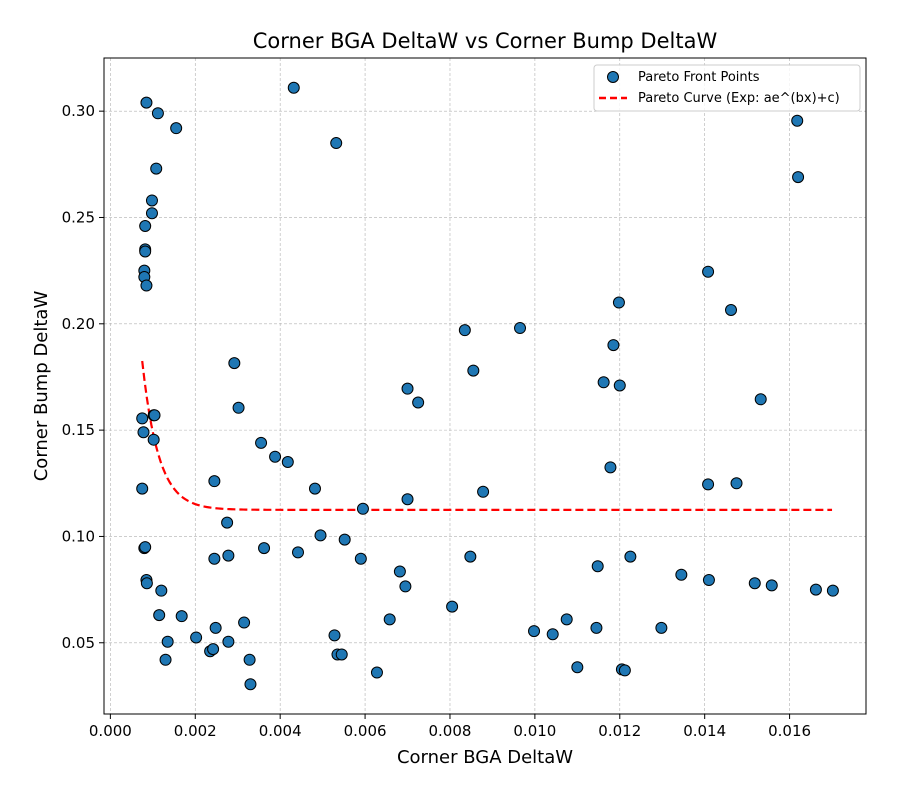 The width and height of the screenshot is (900, 800). Describe the element at coordinates (727, 88) in the screenshot. I see `legend-box` at that location.